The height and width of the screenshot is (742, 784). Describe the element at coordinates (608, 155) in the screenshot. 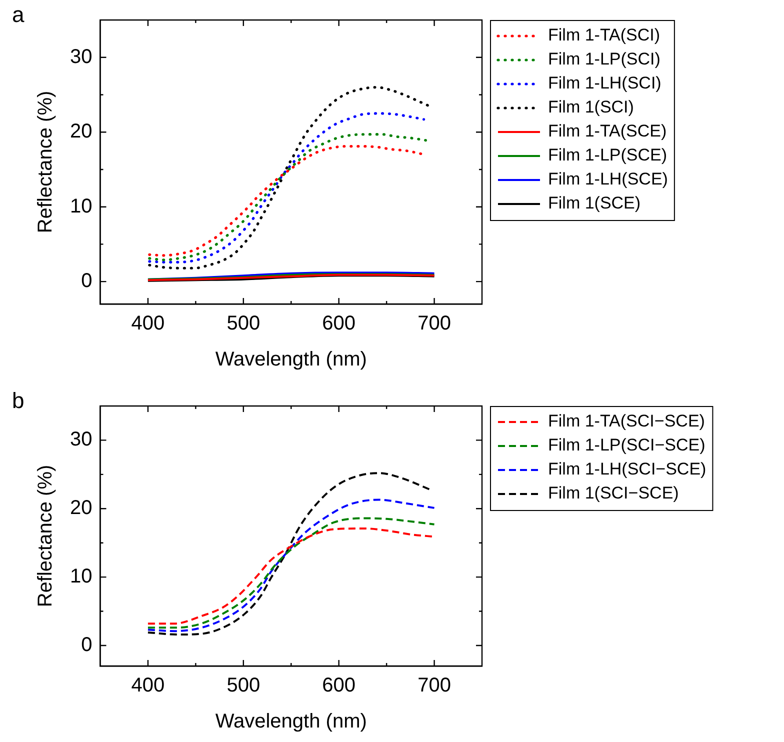

I see `legend-label: Film 1-LP(SCE)` at that location.